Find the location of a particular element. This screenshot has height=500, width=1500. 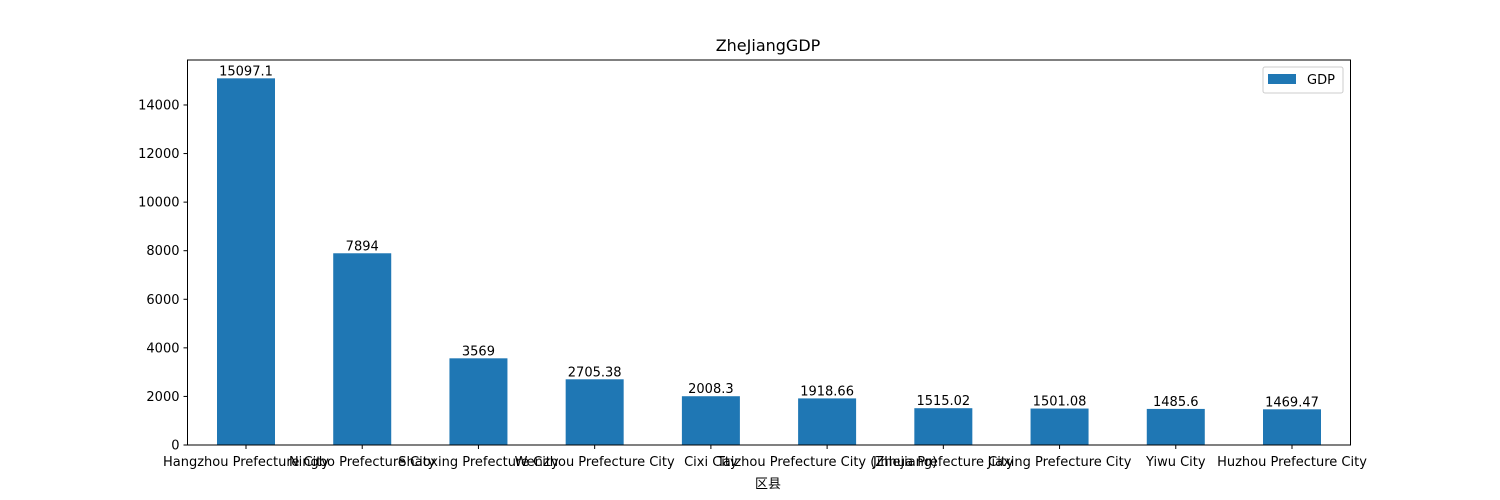

data-label: 2705.38 is located at coordinates (595, 372).